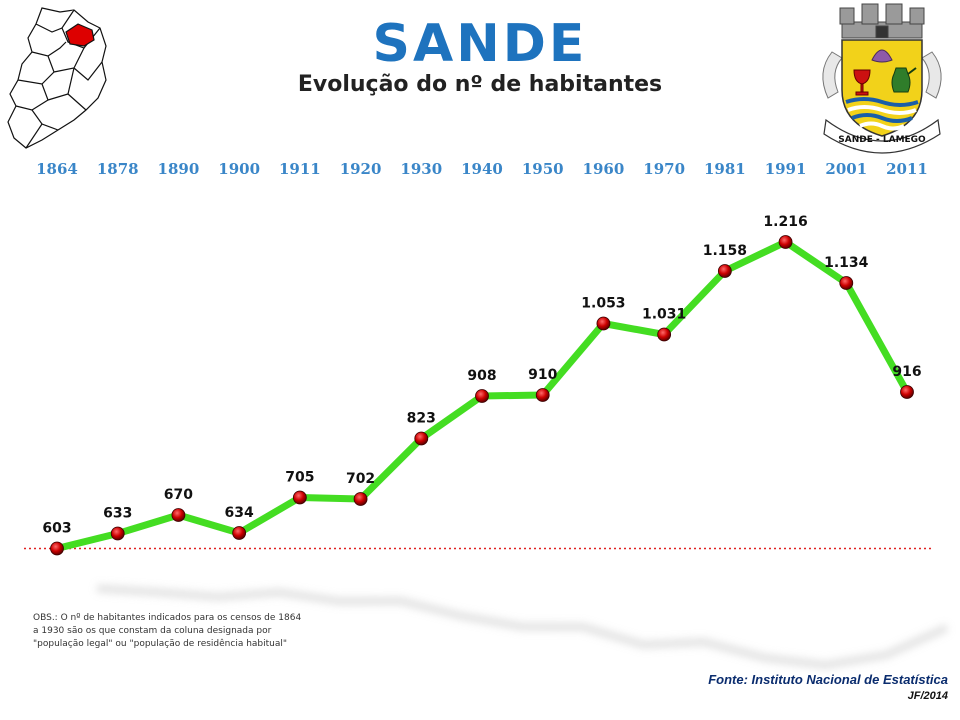 The height and width of the screenshot is (720, 960). I want to click on data-label: 908, so click(481, 376).